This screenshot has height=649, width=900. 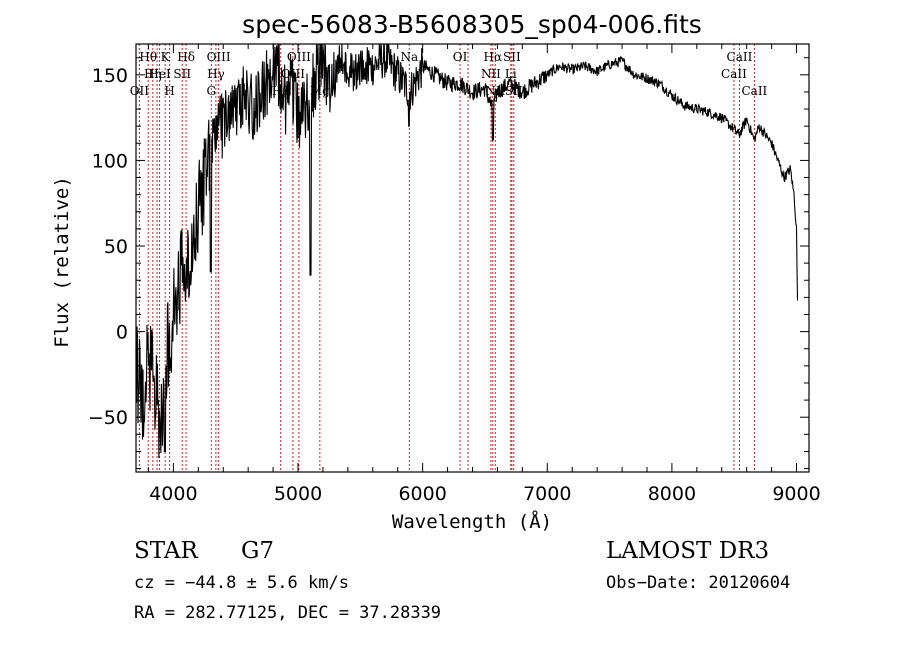 What do you see at coordinates (211, 91) in the screenshot?
I see `line-label: G` at bounding box center [211, 91].